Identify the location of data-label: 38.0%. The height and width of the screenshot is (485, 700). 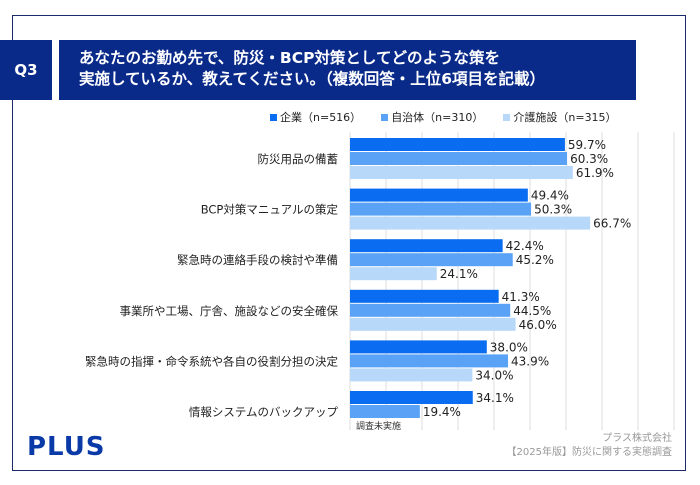
(509, 347).